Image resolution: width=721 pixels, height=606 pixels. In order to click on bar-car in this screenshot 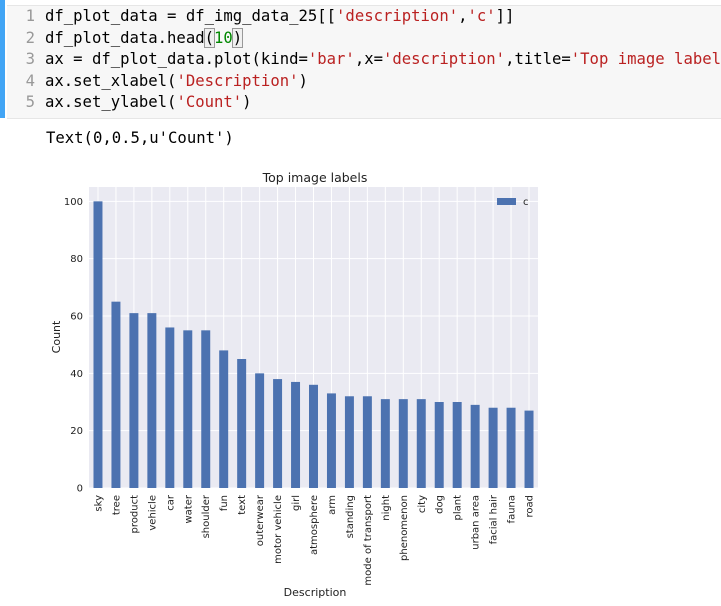, I will do `click(170, 407)`.